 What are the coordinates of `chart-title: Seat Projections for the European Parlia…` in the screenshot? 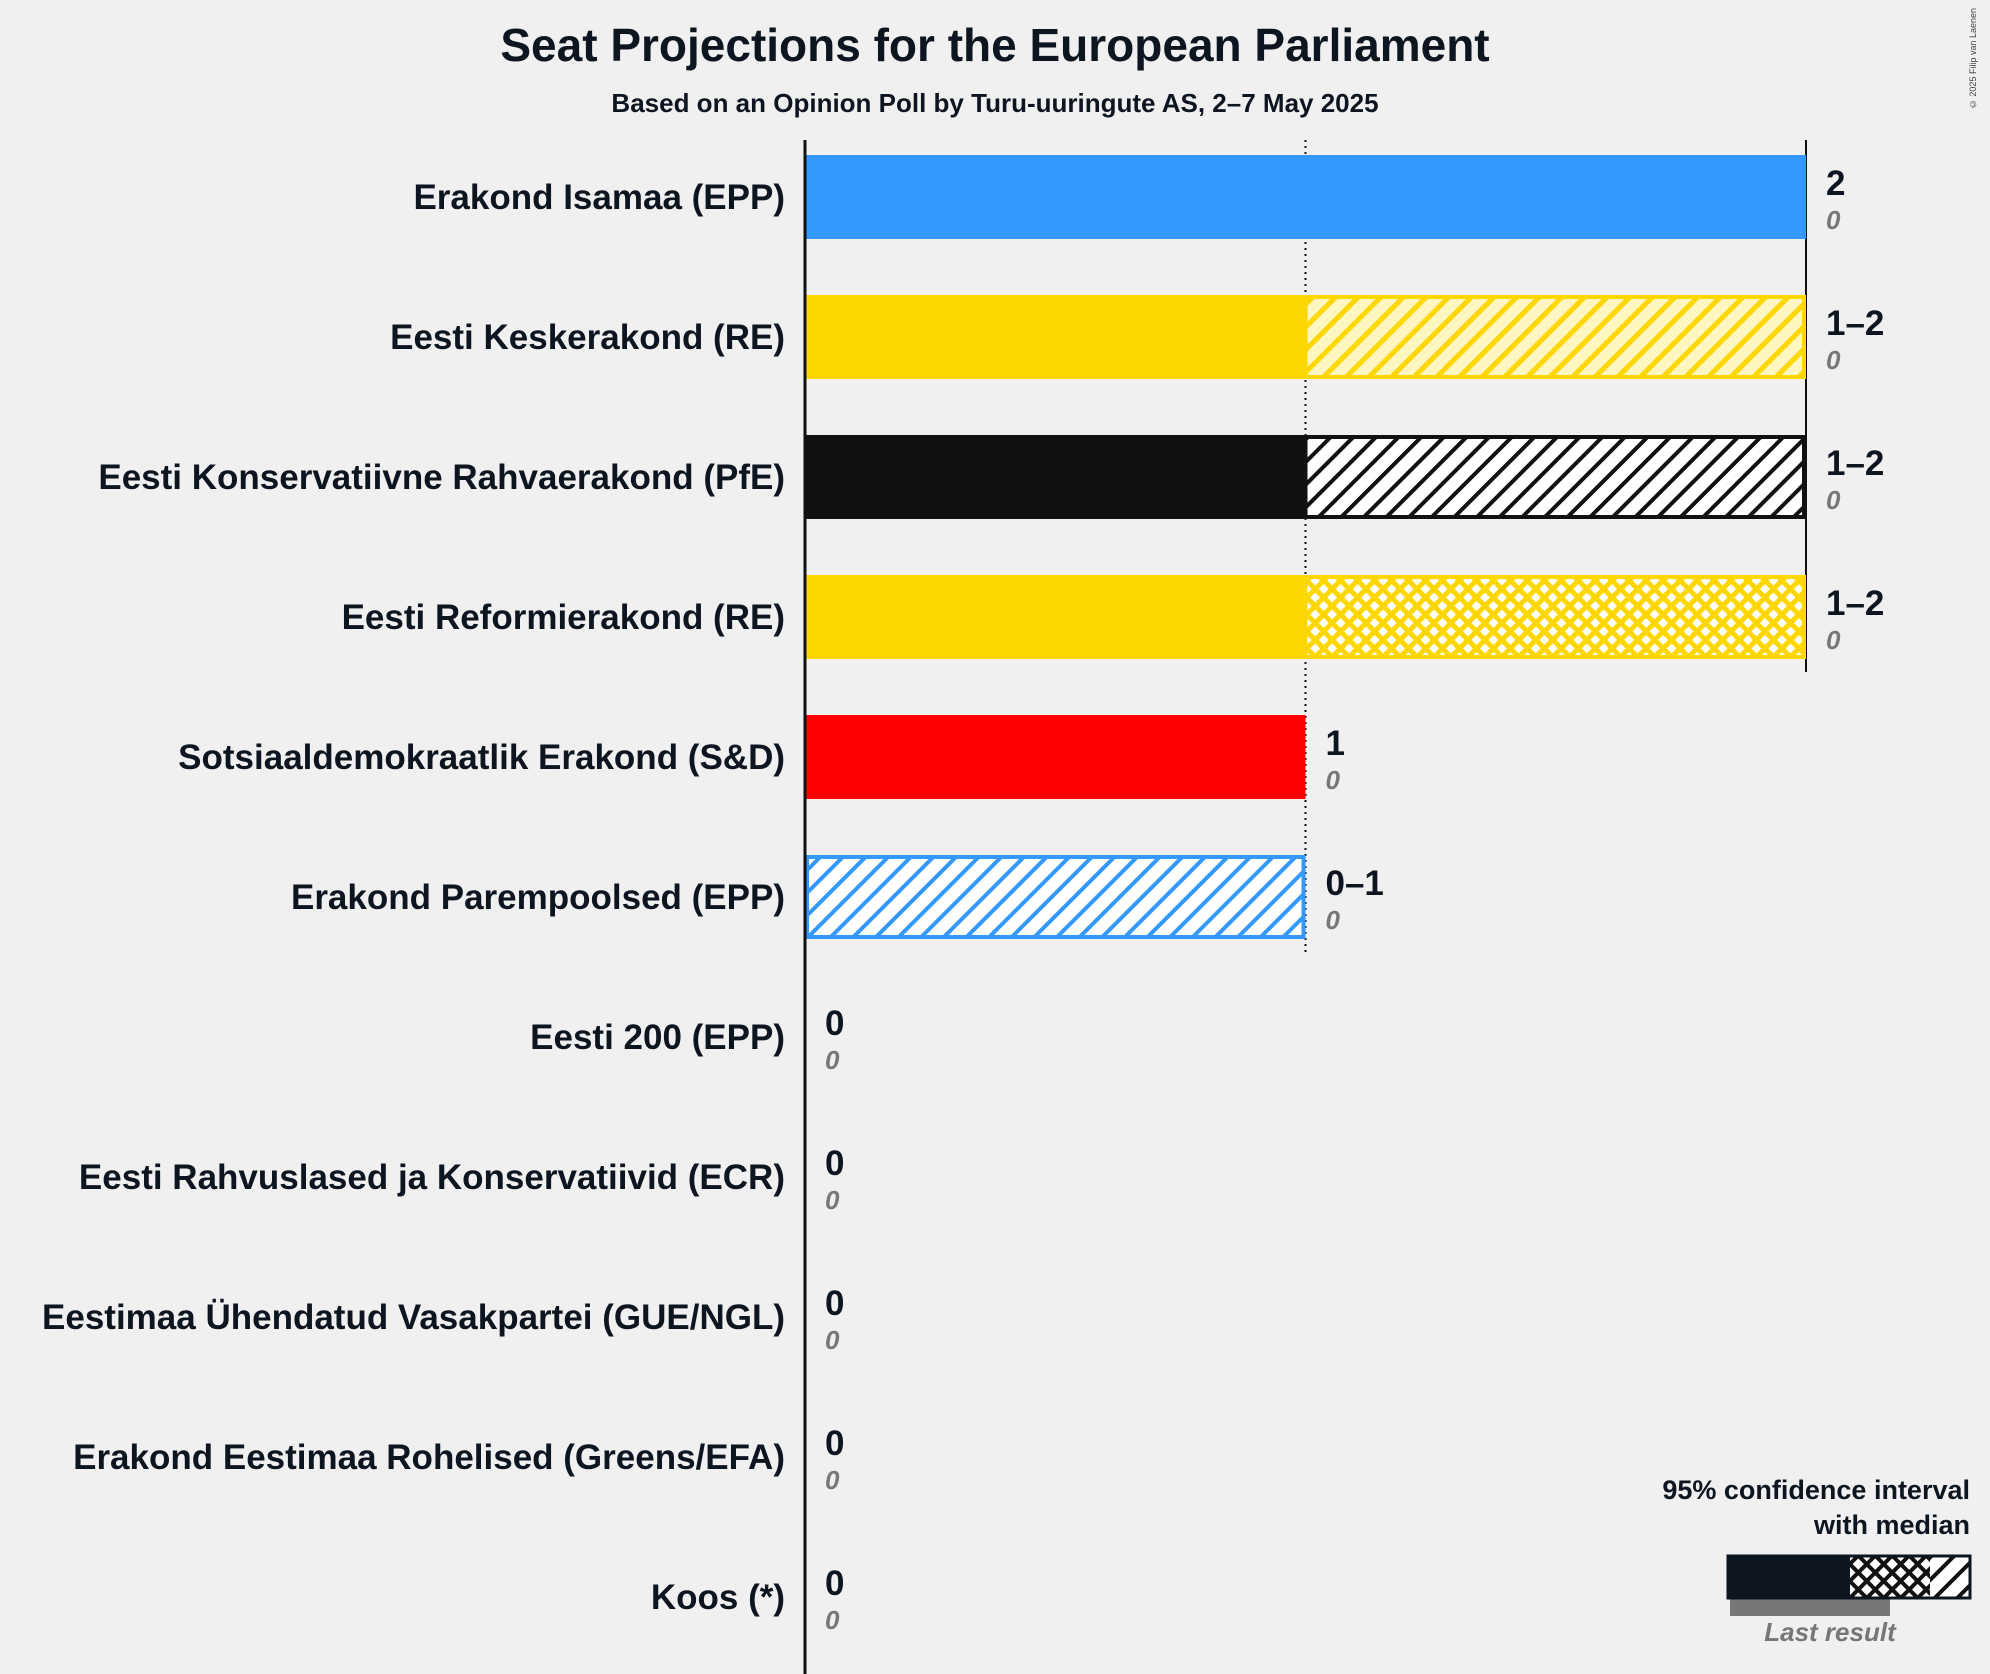 It's located at (995, 45).